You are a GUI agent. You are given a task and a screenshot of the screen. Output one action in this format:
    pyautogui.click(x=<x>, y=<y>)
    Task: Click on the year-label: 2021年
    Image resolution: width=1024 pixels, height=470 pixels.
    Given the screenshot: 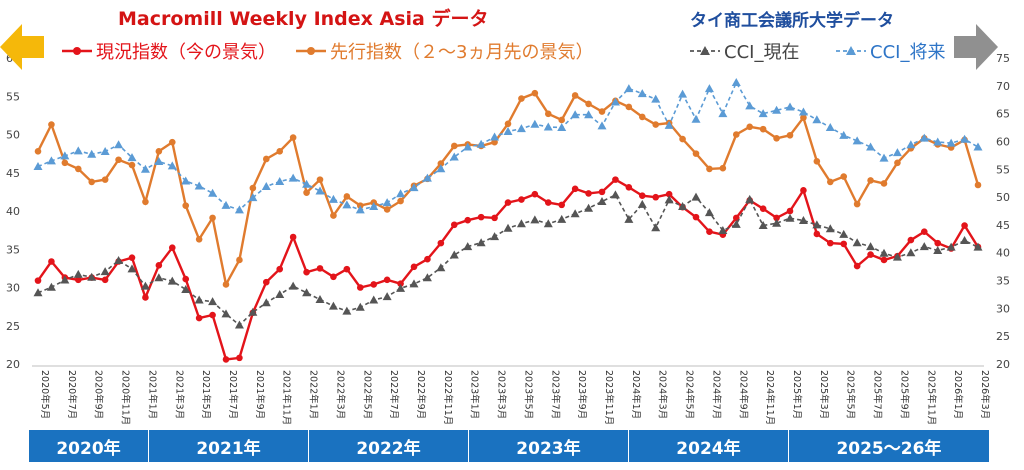 What is the action you would take?
    pyautogui.click(x=229, y=446)
    